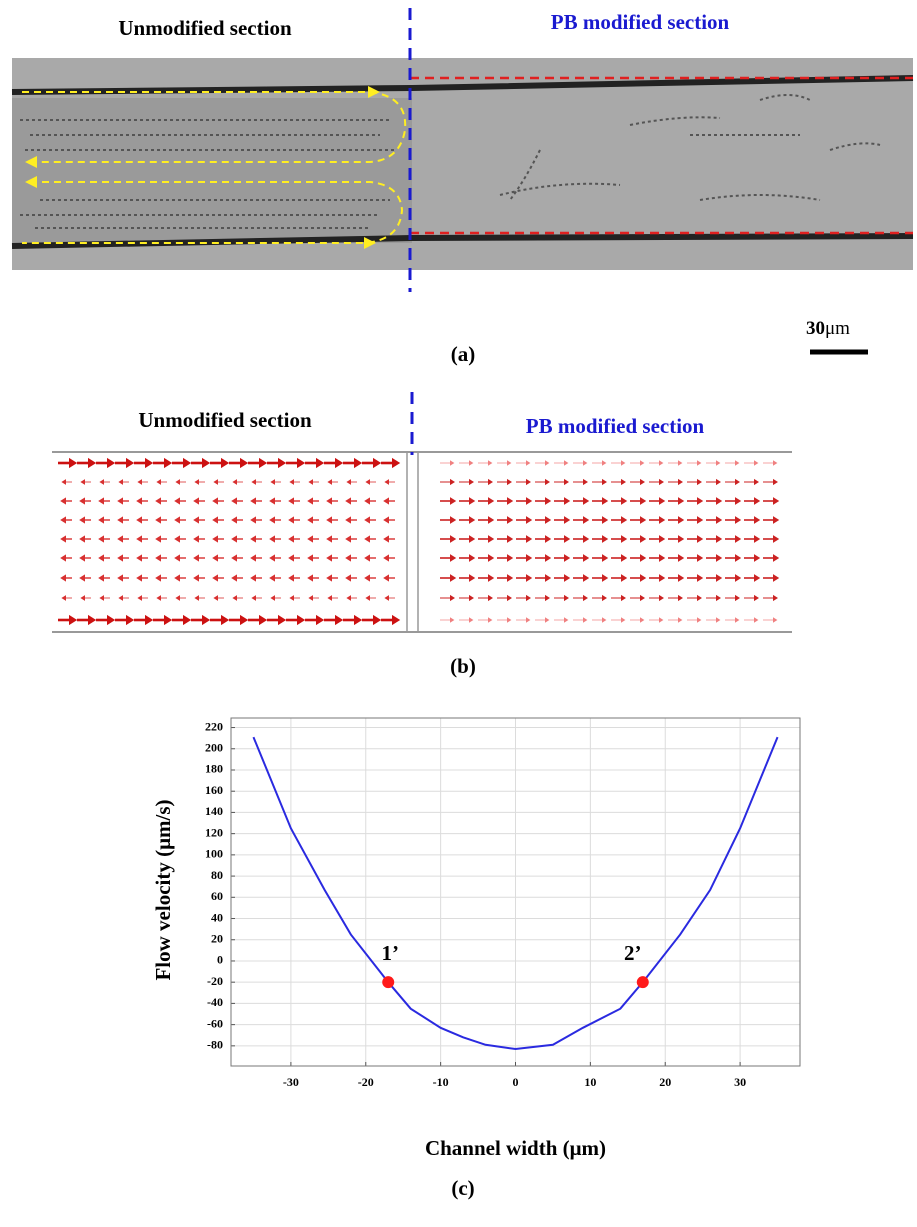 The width and height of the screenshot is (917, 1227). Describe the element at coordinates (214, 790) in the screenshot. I see `y-tick-label: 160` at that location.